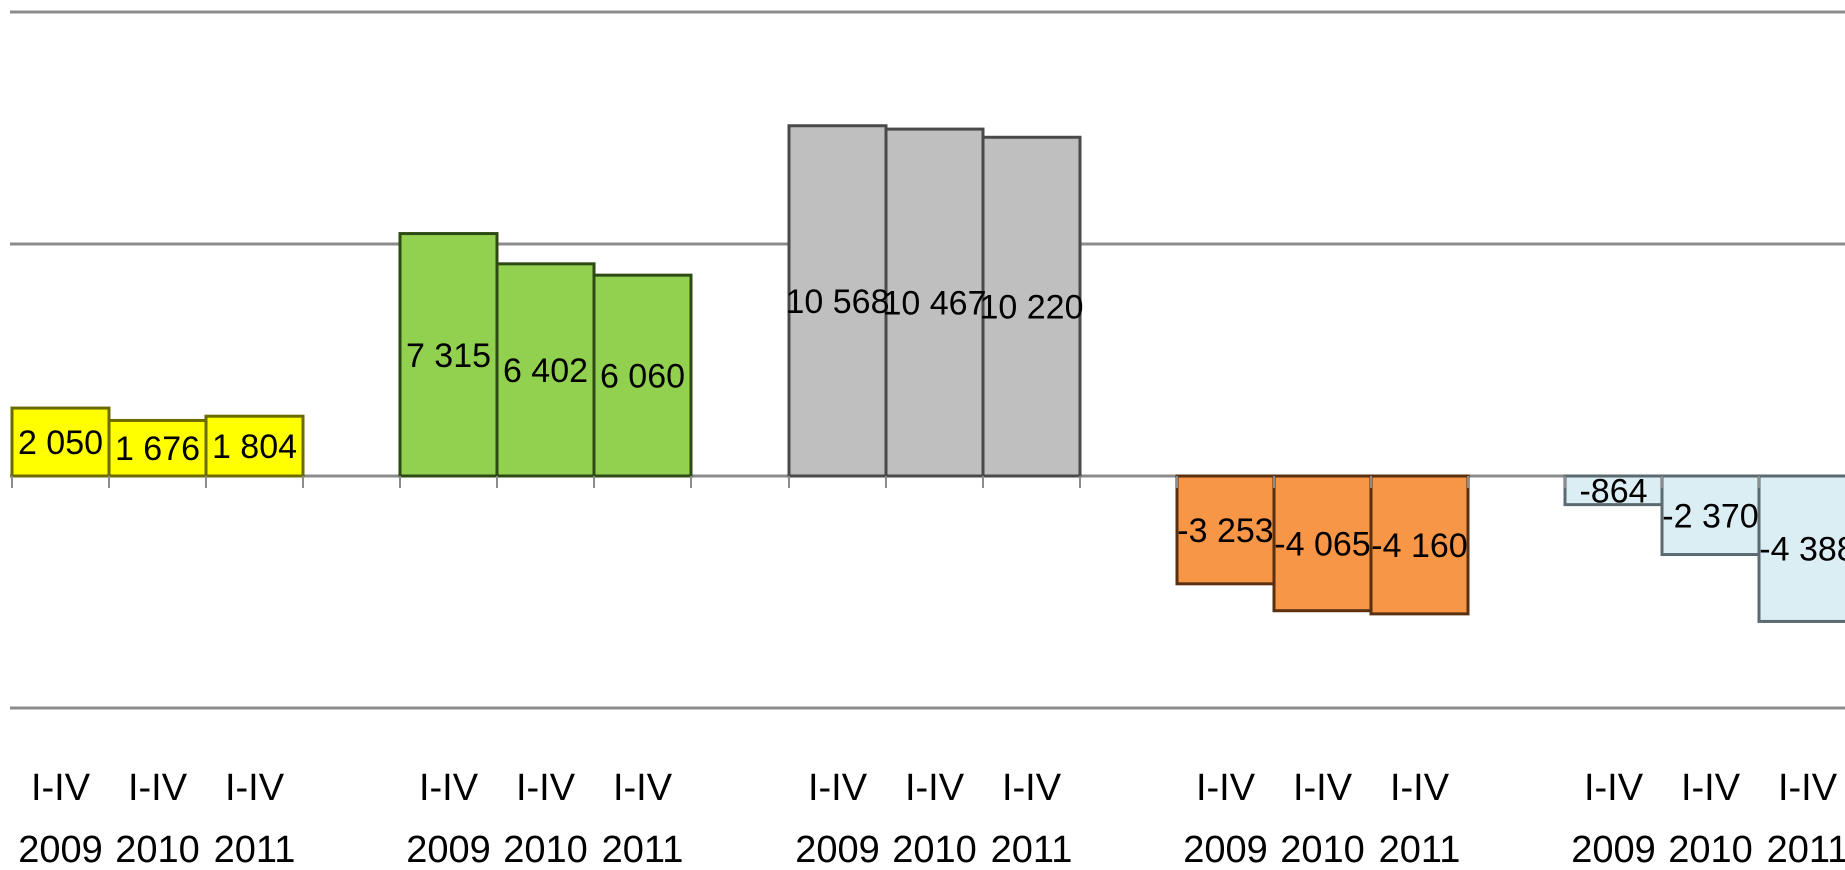 The height and width of the screenshot is (870, 1845). Describe the element at coordinates (1613, 491) in the screenshot. I see `data-label: -864` at that location.